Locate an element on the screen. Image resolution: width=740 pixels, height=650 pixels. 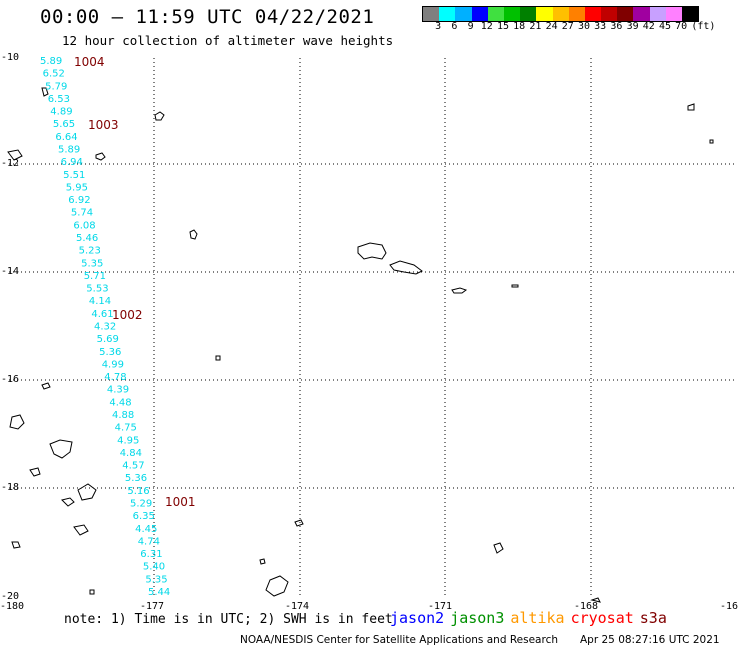
wave-height-value: 5.51 is located at coordinates (74, 175).